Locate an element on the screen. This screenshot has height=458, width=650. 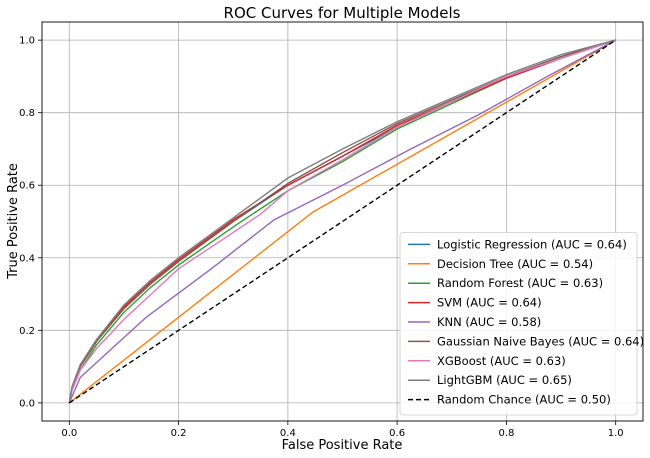
chart-title: ROC Curves for Multiple Models is located at coordinates (342, 13).